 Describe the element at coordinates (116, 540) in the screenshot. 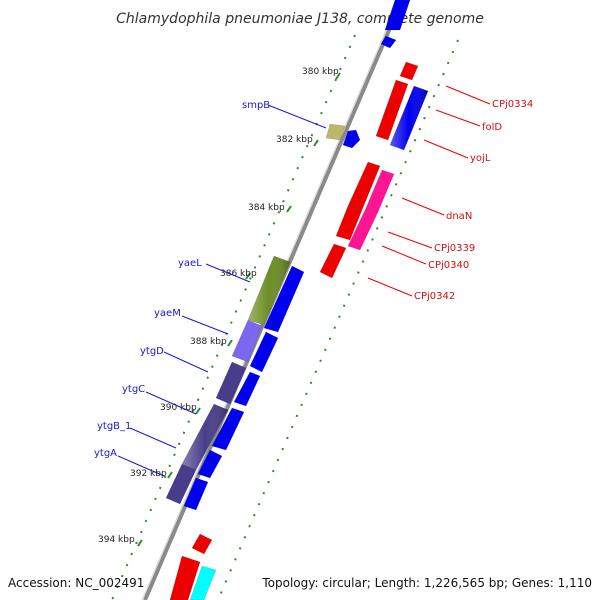

I see `tick-label-394: 394 kbp` at that location.